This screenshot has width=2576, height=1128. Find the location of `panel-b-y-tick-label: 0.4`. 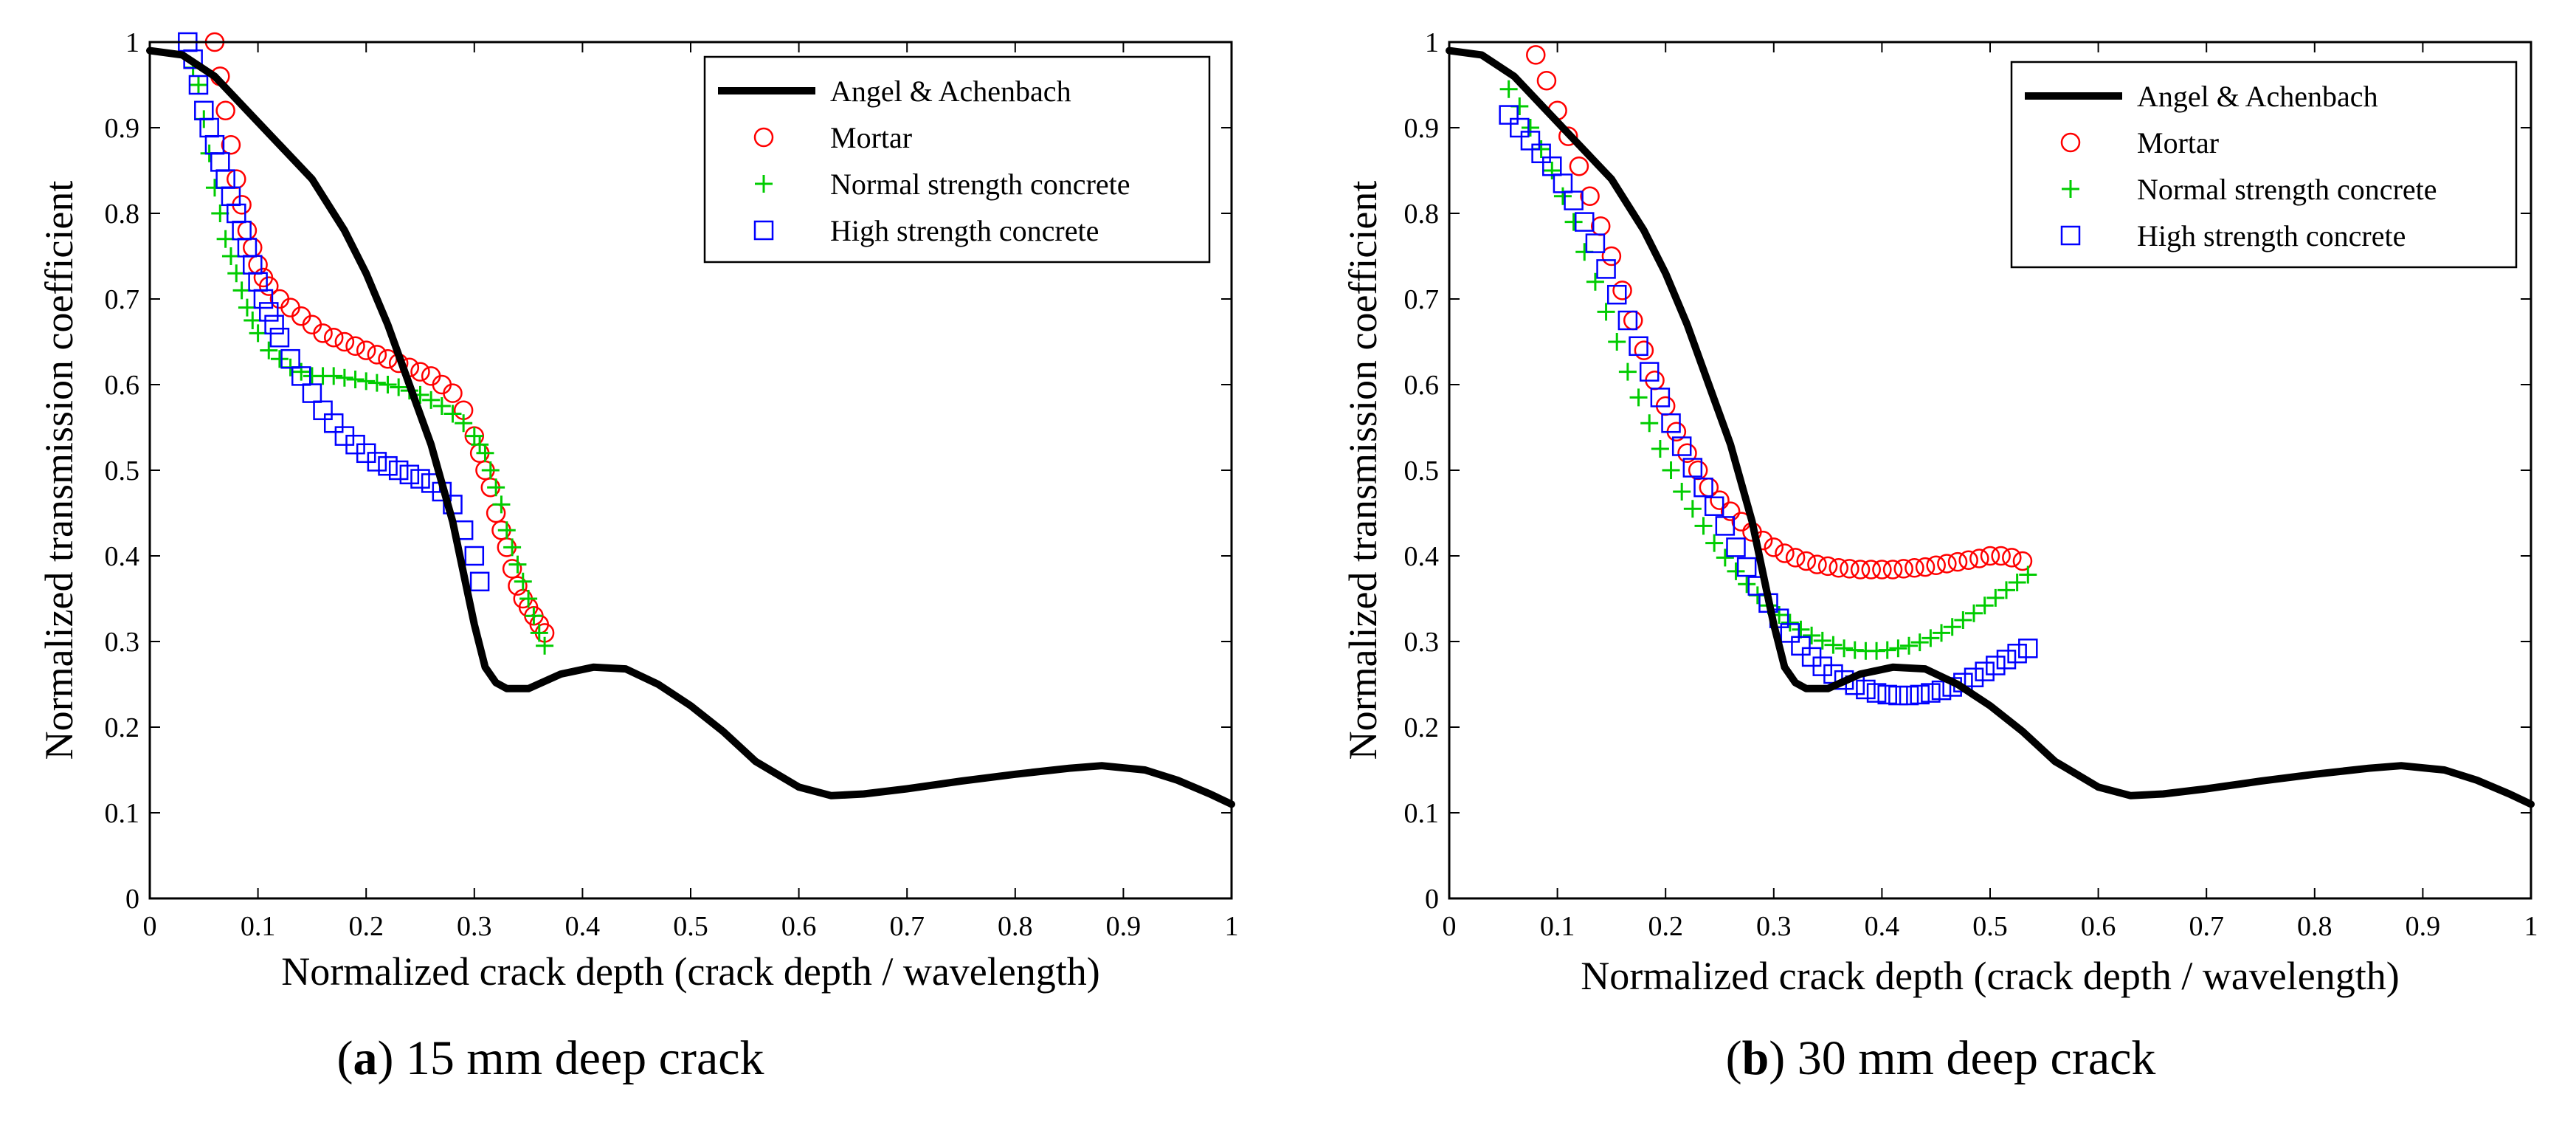

panel-b-y-tick-label: 0.4 is located at coordinates (1422, 556).